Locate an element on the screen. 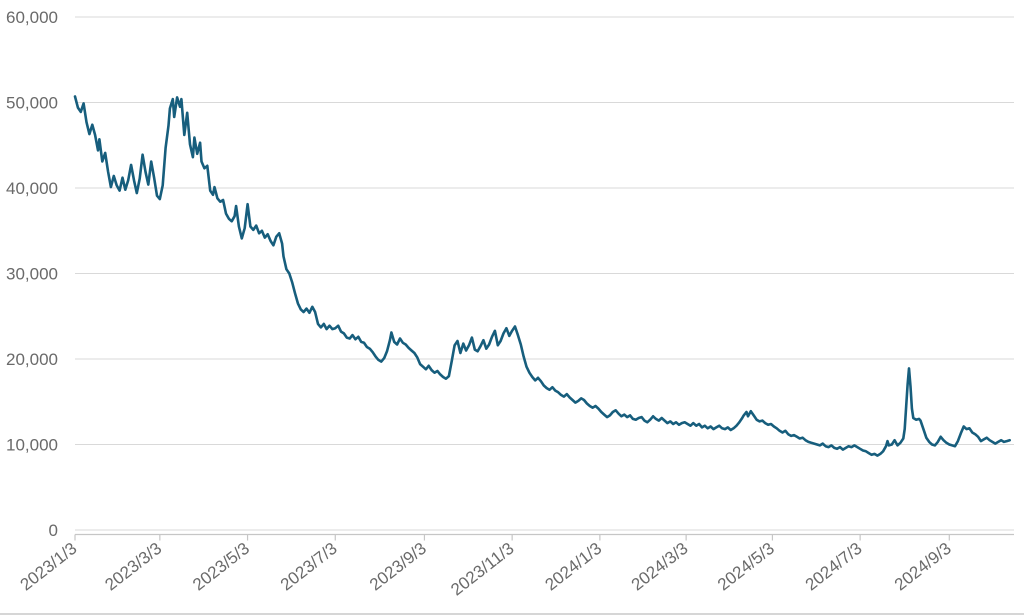 The image size is (1024, 615). x-axis-label: 2024/3/3 is located at coordinates (660, 567).